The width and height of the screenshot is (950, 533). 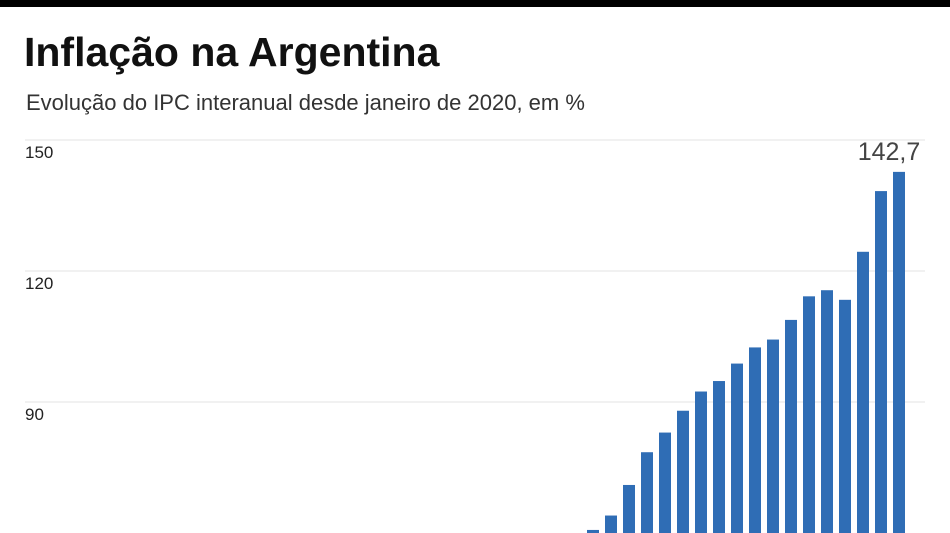 I want to click on y-tick-label: 120, so click(x=39, y=283).